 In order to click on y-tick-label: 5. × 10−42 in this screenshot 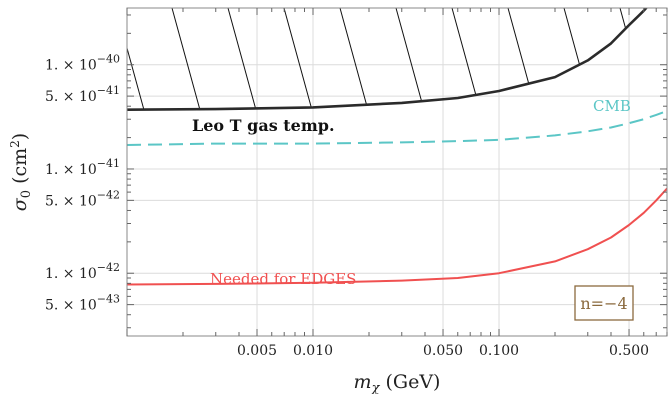, I will do `click(82, 198)`.